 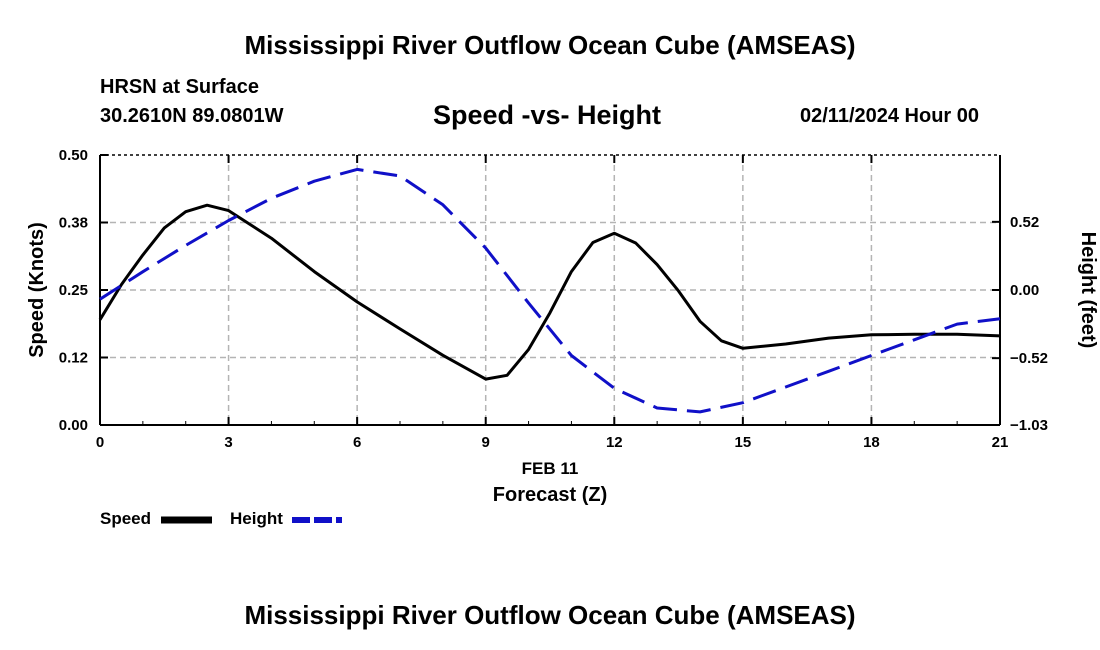 I want to click on y-tick-label: 0.50, so click(x=73, y=155).